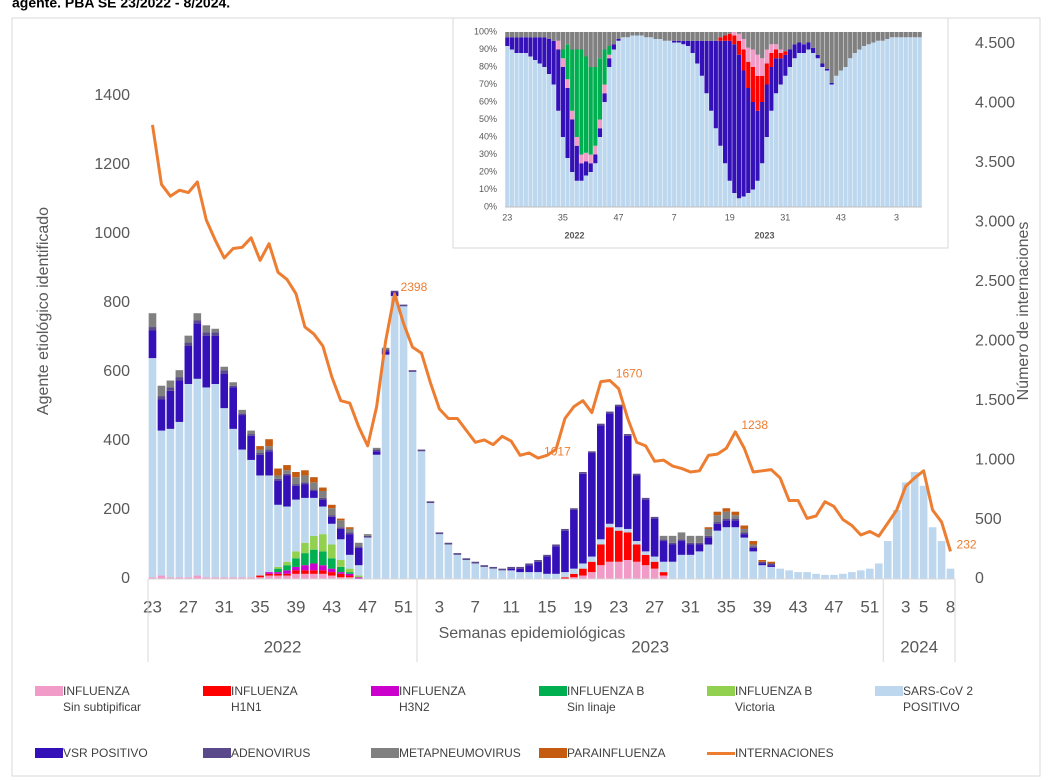  What do you see at coordinates (295, 606) in the screenshot?
I see `x-tick-label: 39` at bounding box center [295, 606].